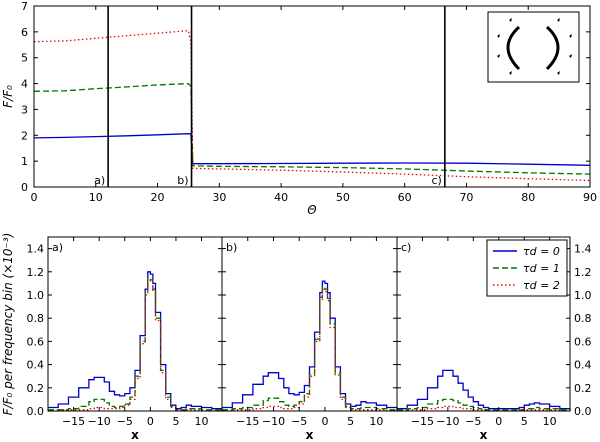 The width and height of the screenshot is (600, 442). Describe the element at coordinates (57, 247) in the screenshot. I see `panel-label: a)` at that location.